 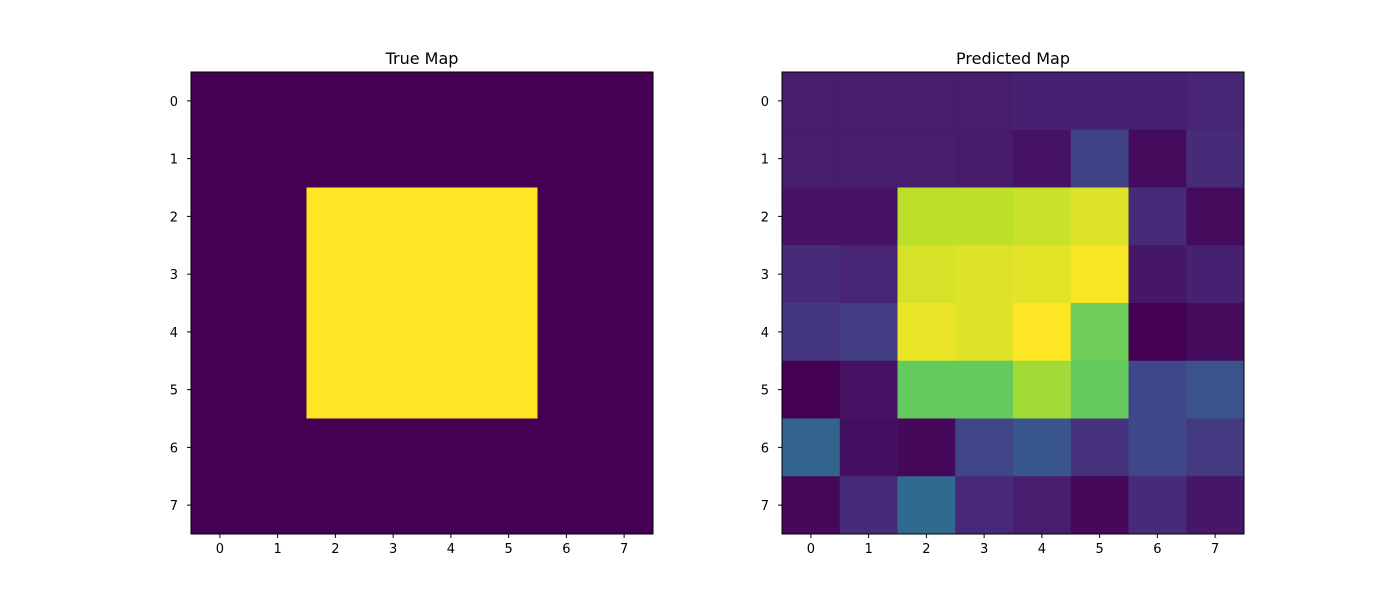 I want to click on predicted-map-cell-r1-c0, so click(x=811, y=158).